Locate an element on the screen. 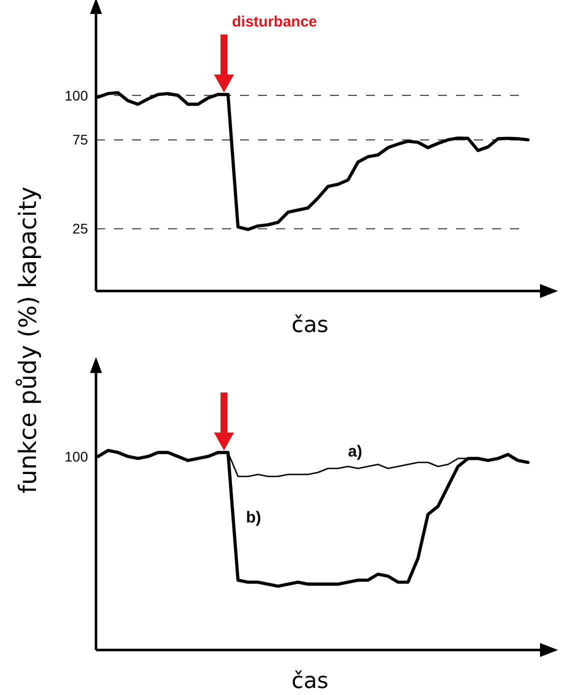 This screenshot has height=695, width=568. y-tick-label: 25 is located at coordinates (80, 228).